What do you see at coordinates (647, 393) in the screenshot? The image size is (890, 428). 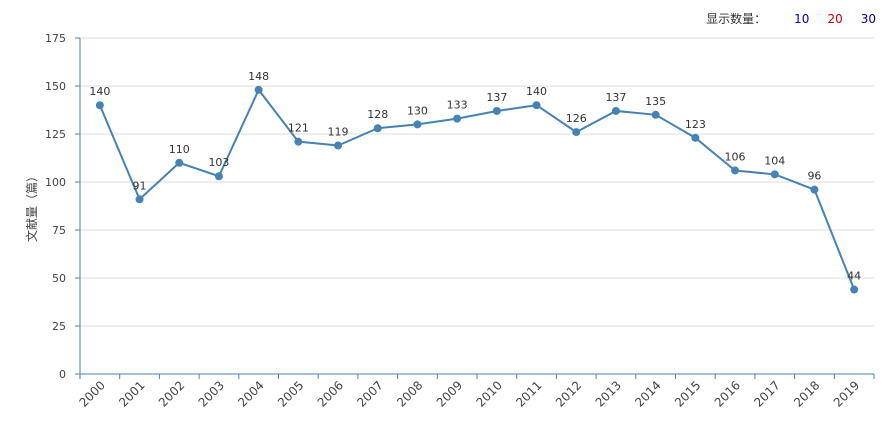 I see `x-tick-label-2014: 2014` at bounding box center [647, 393].